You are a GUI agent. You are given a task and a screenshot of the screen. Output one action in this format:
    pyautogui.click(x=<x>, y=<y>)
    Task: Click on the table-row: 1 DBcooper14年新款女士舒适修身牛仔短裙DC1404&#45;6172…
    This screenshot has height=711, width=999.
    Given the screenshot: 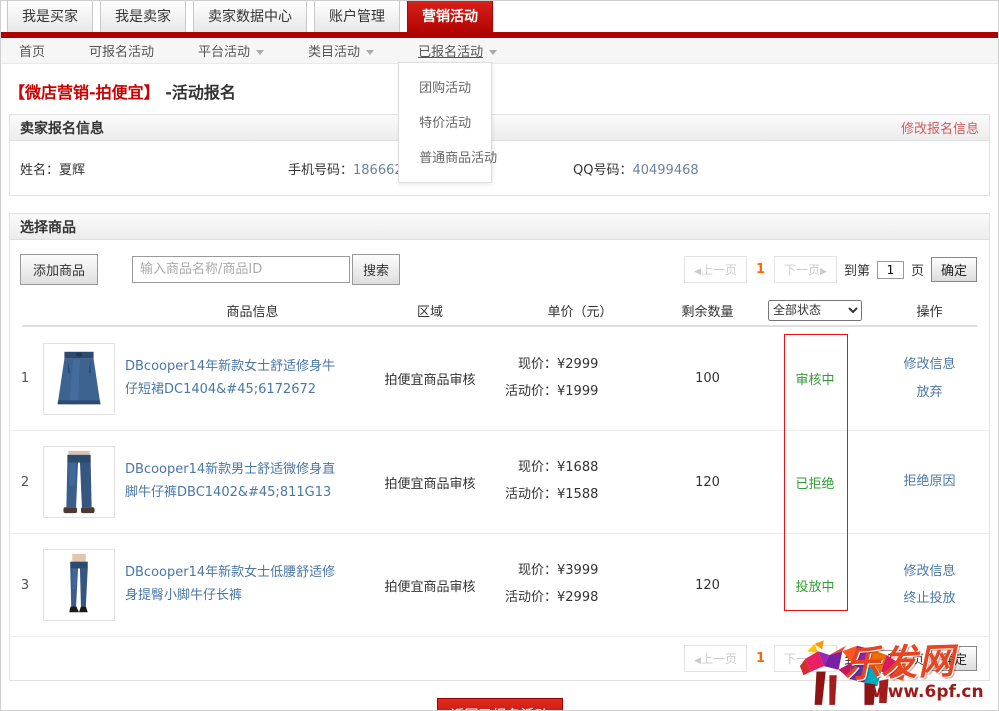 What is the action you would take?
    pyautogui.click(x=499, y=378)
    